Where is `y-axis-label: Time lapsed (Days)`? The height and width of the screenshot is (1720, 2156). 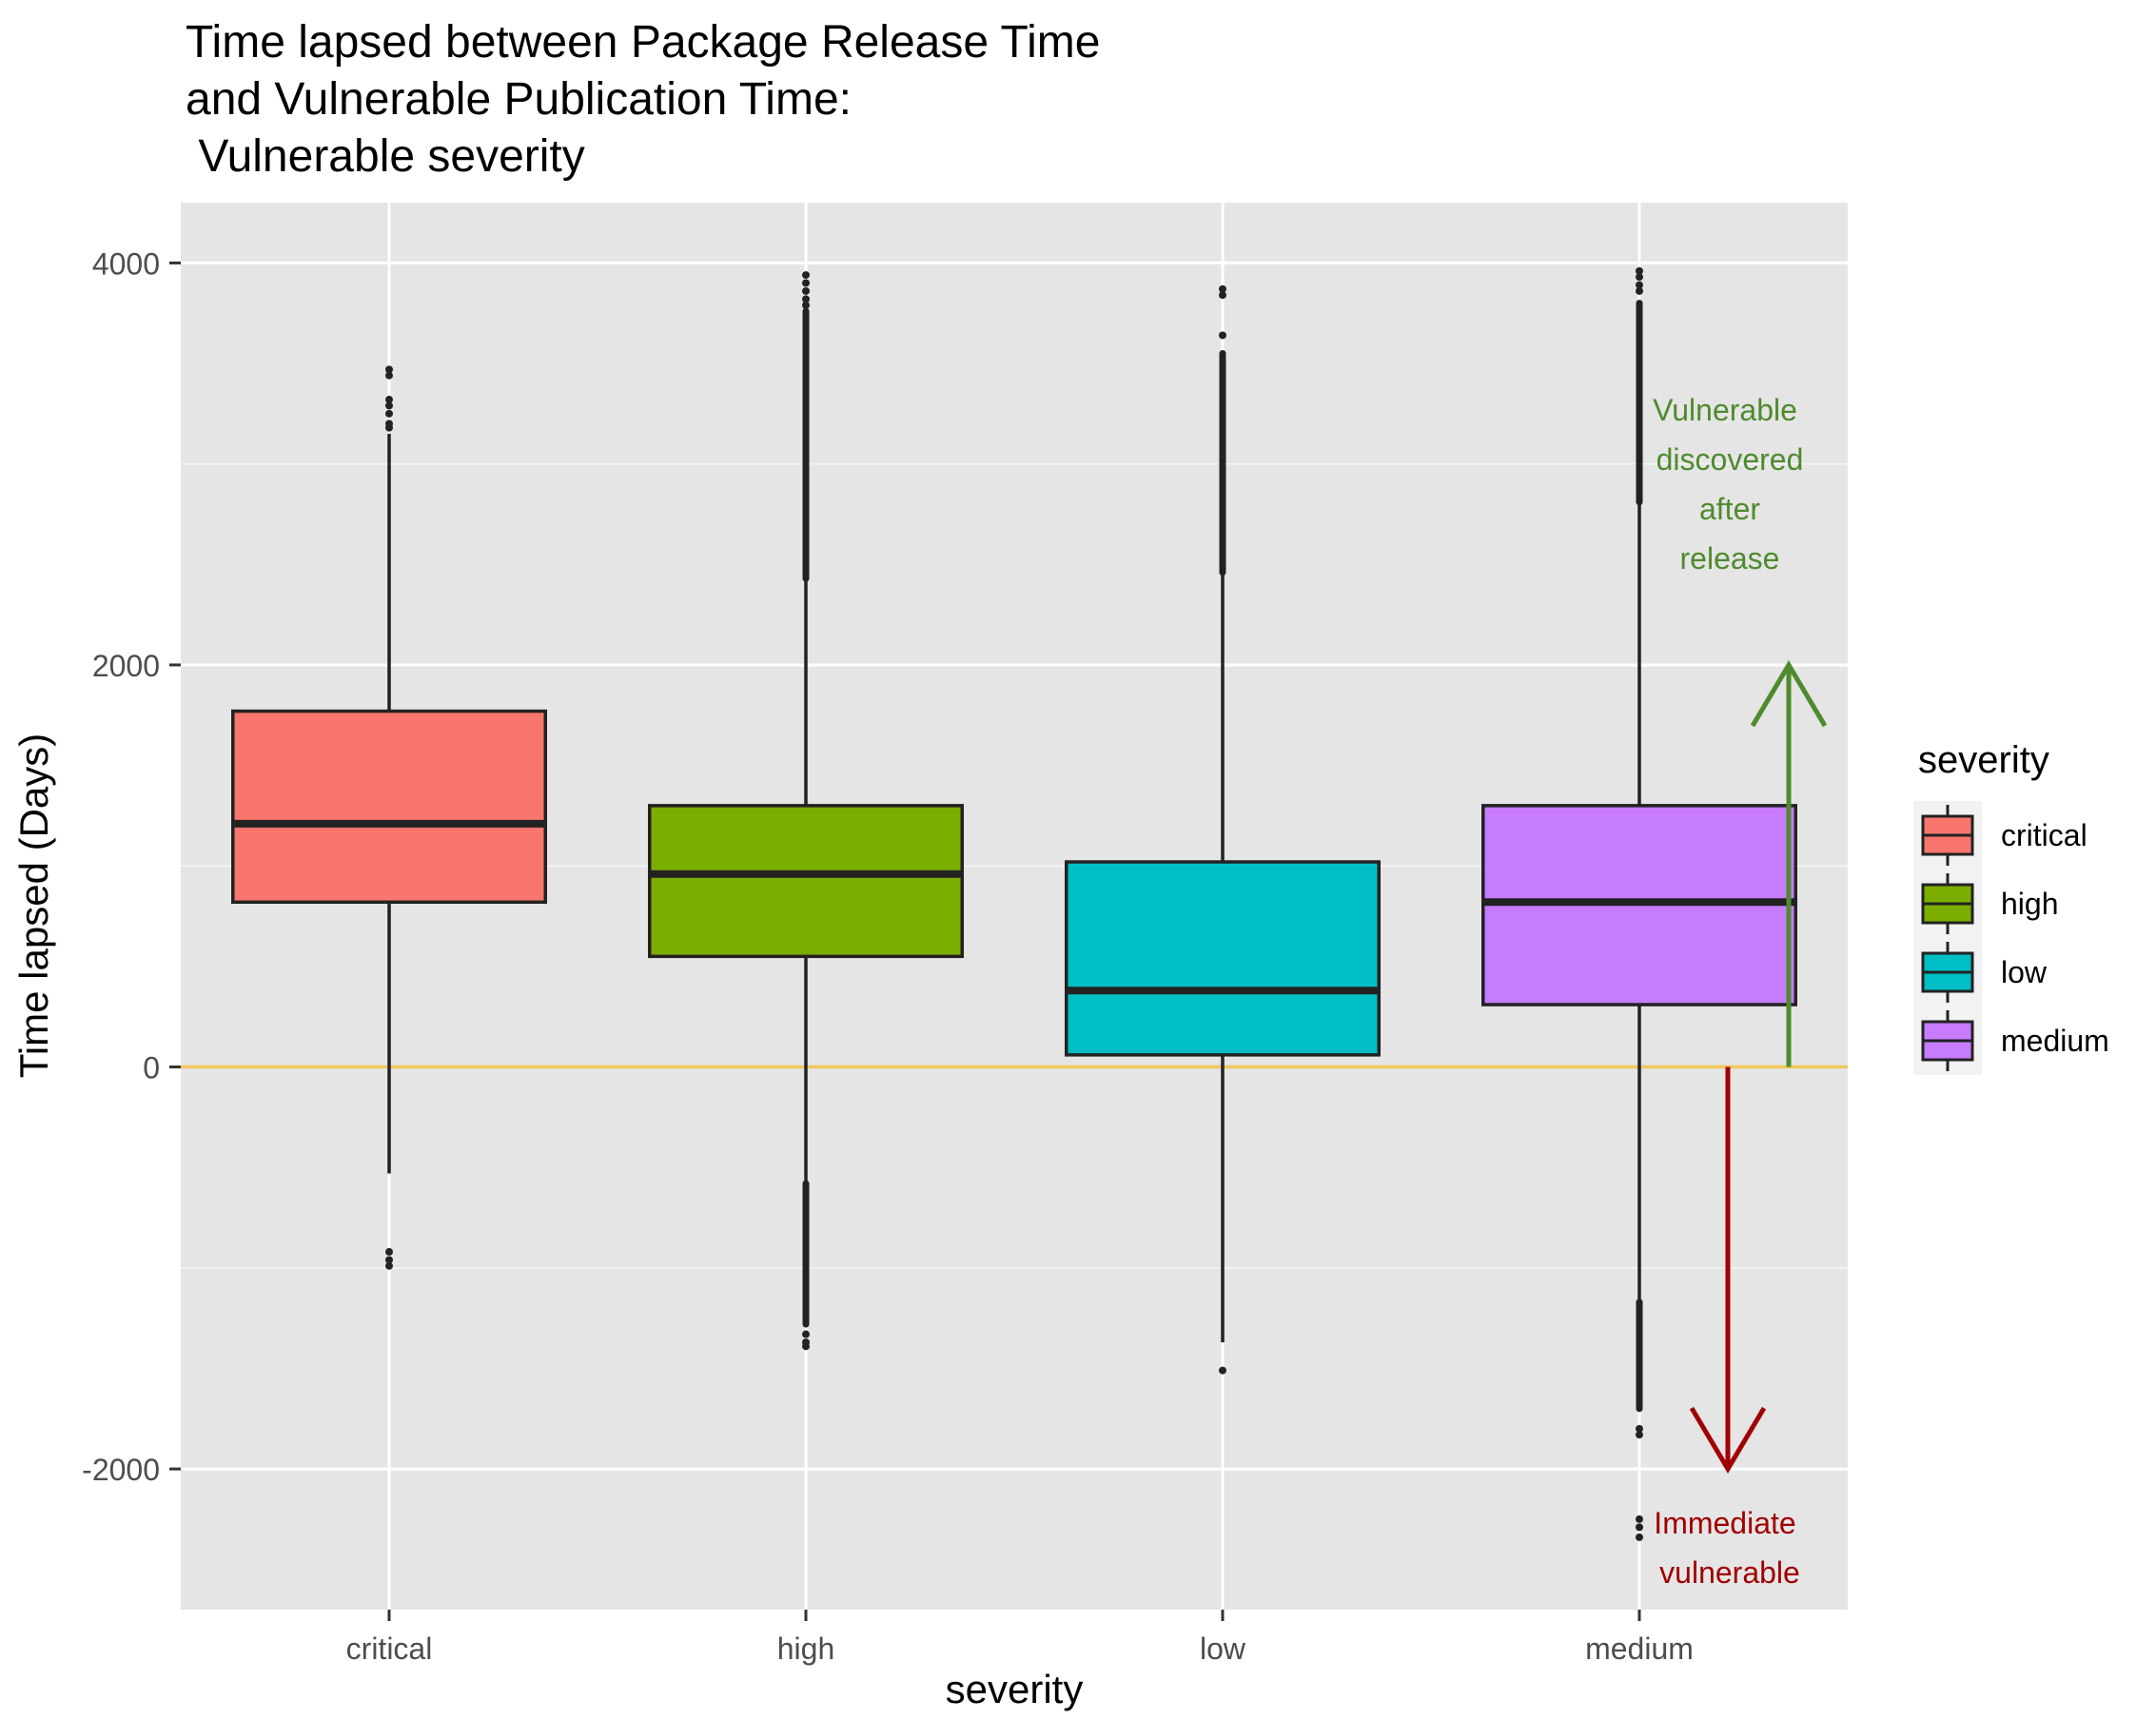
y-axis-label: Time lapsed (Days) is located at coordinates (33, 906).